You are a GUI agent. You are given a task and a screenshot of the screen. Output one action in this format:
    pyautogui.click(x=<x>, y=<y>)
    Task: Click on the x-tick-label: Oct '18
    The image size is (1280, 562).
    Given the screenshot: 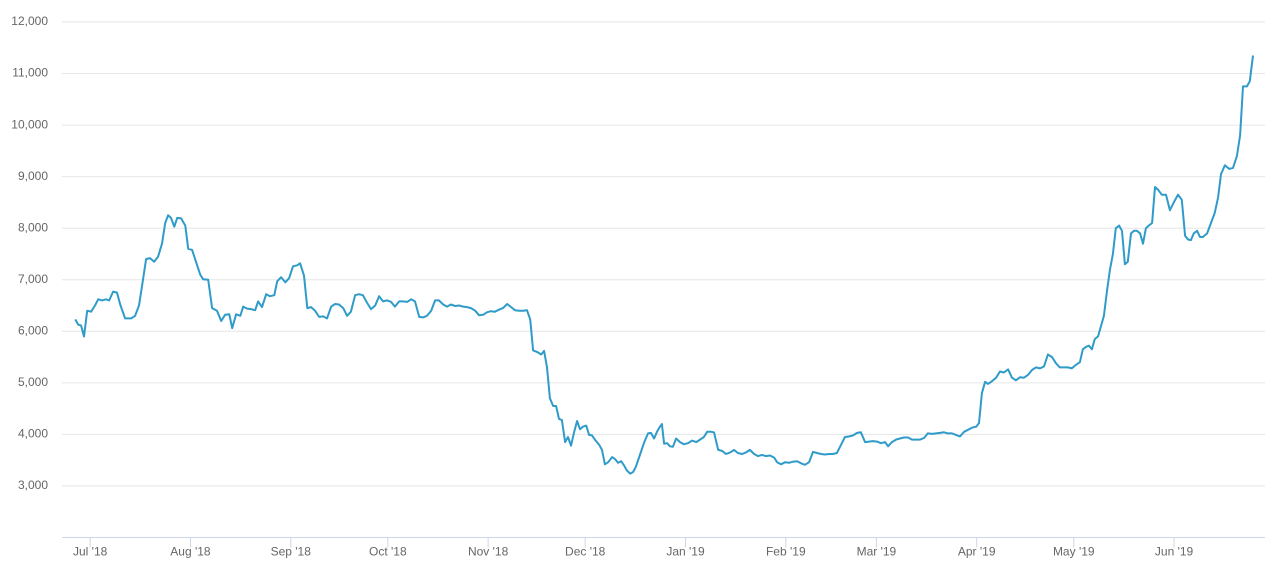 What is the action you would take?
    pyautogui.click(x=388, y=552)
    